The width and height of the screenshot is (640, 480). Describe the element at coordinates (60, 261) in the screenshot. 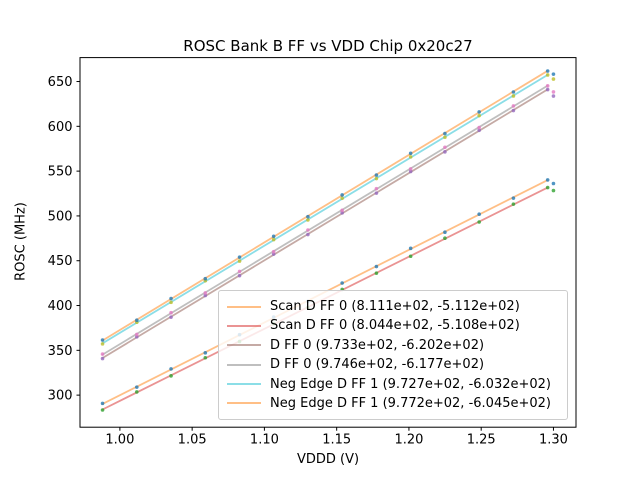

I see `y-tick-label: 450` at that location.